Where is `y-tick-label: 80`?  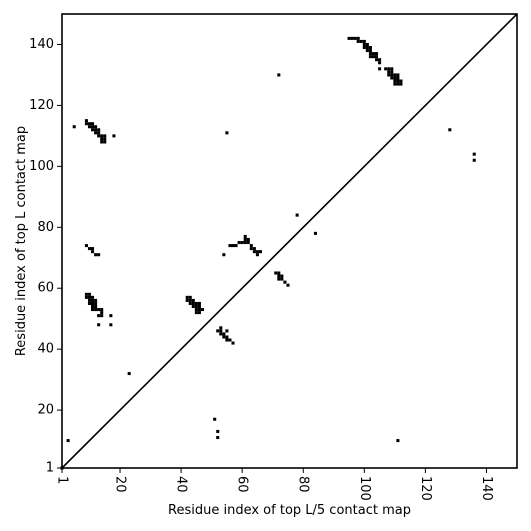 y-tick-label: 80 is located at coordinates (45, 227).